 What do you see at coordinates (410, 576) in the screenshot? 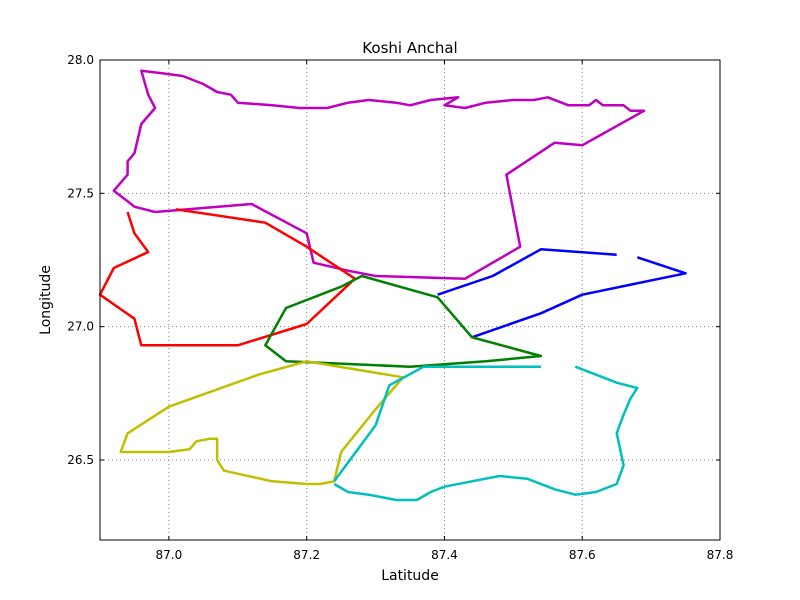
I see `x-axis-title: Latitude` at bounding box center [410, 576].